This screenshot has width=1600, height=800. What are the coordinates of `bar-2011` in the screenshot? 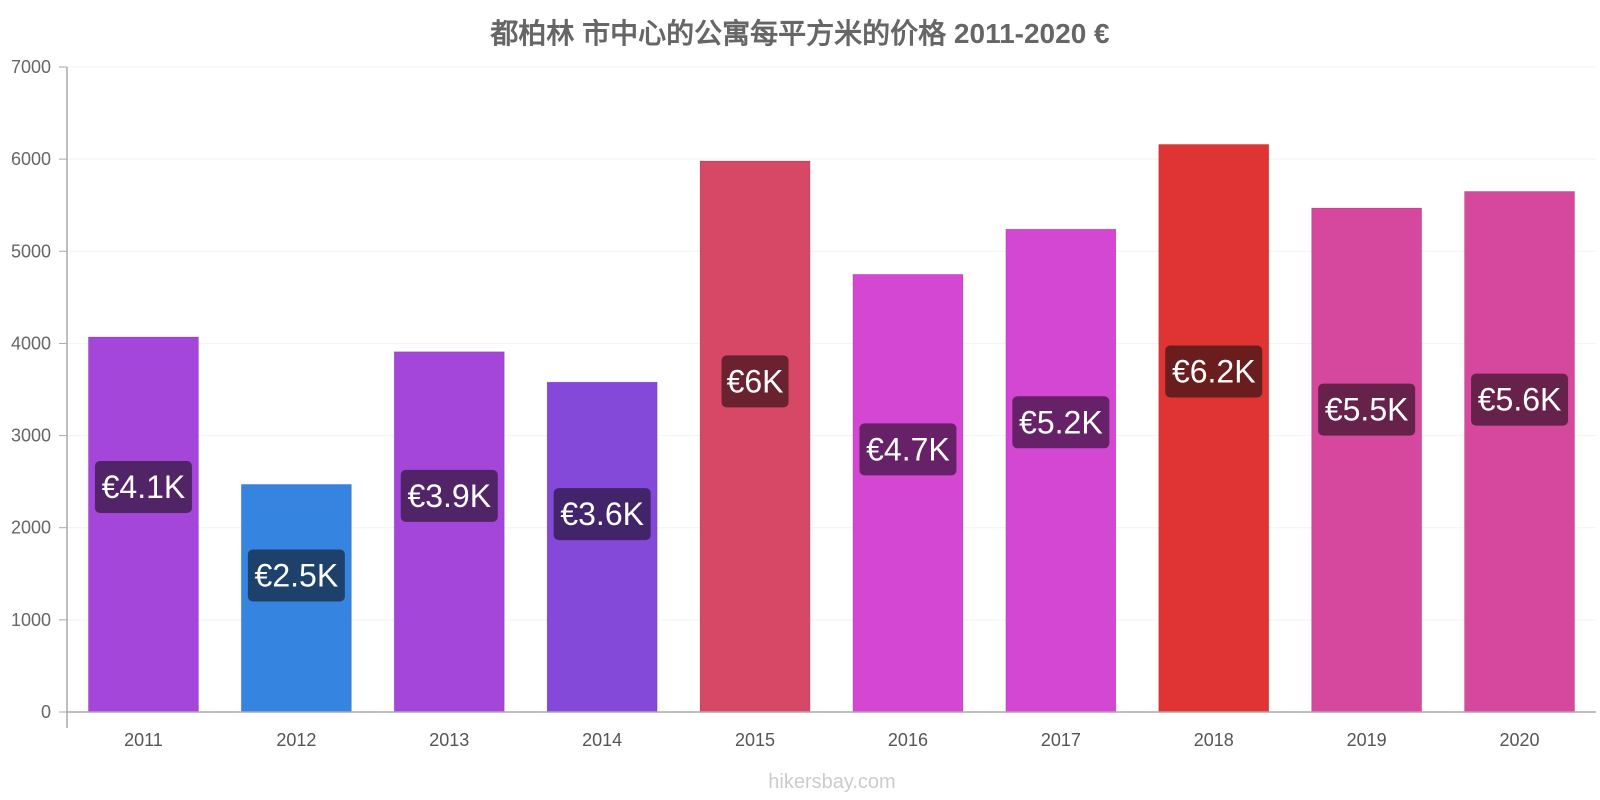 It's located at (143, 524).